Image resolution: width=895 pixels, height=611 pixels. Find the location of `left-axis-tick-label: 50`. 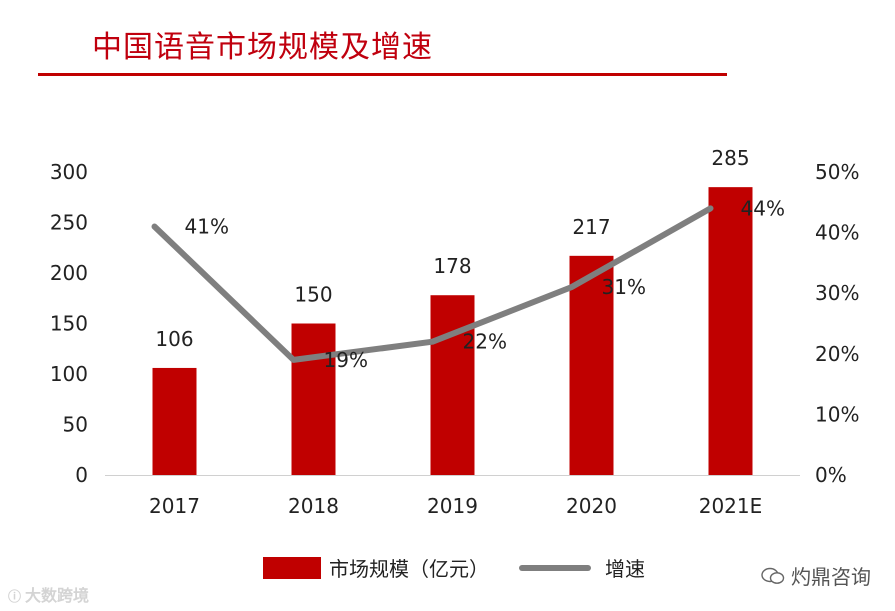

left-axis-tick-label: 50 is located at coordinates (75, 425).